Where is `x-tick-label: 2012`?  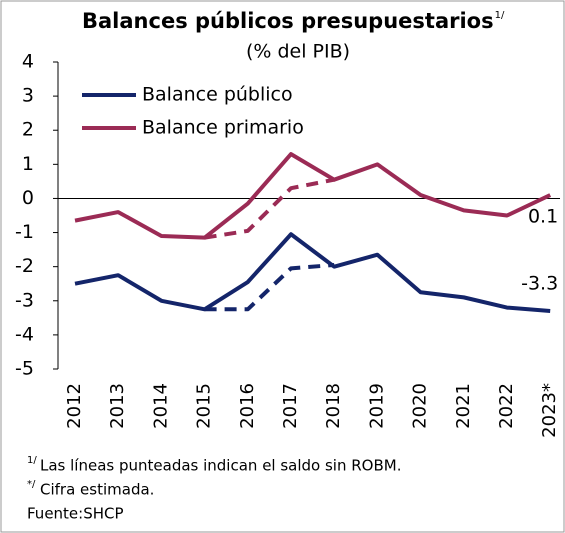
x-tick-label: 2012 is located at coordinates (74, 406).